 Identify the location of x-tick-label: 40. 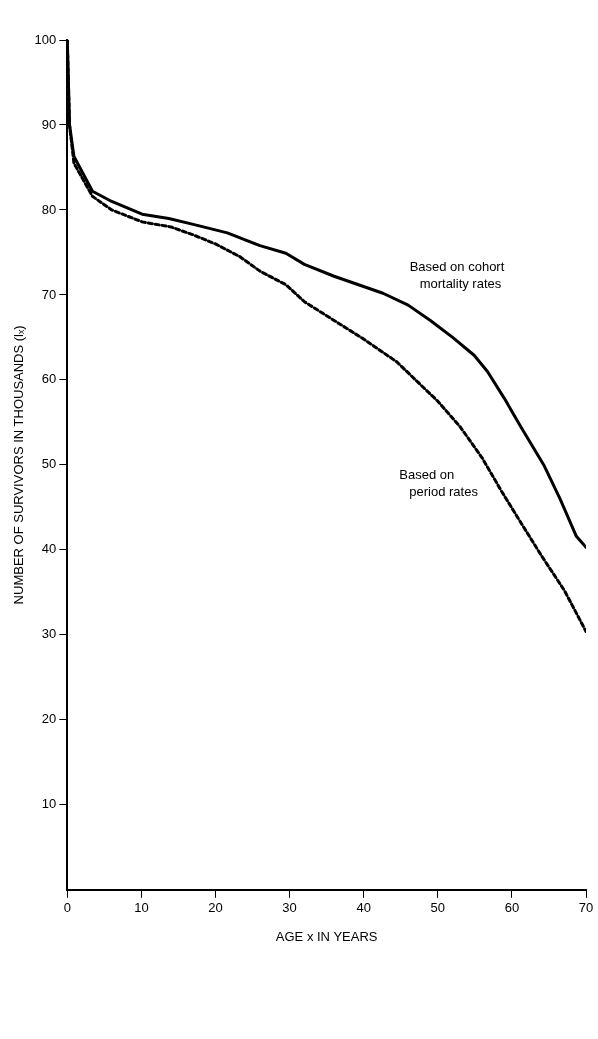
(363, 908).